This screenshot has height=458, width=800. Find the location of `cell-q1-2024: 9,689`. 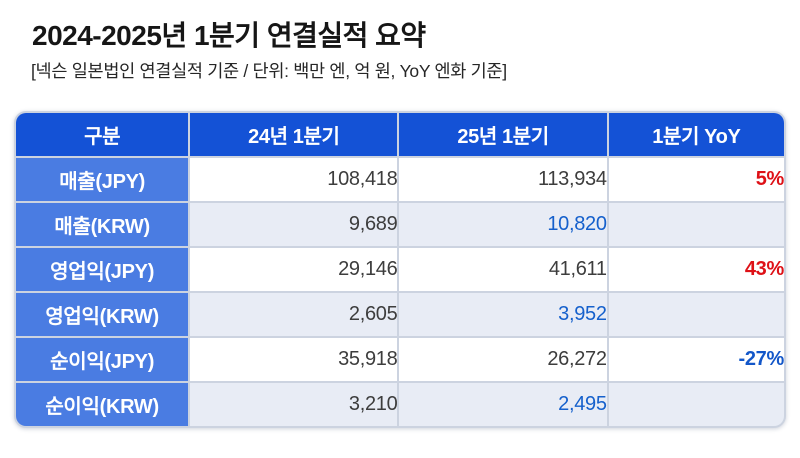

cell-q1-2024: 9,689 is located at coordinates (294, 224).